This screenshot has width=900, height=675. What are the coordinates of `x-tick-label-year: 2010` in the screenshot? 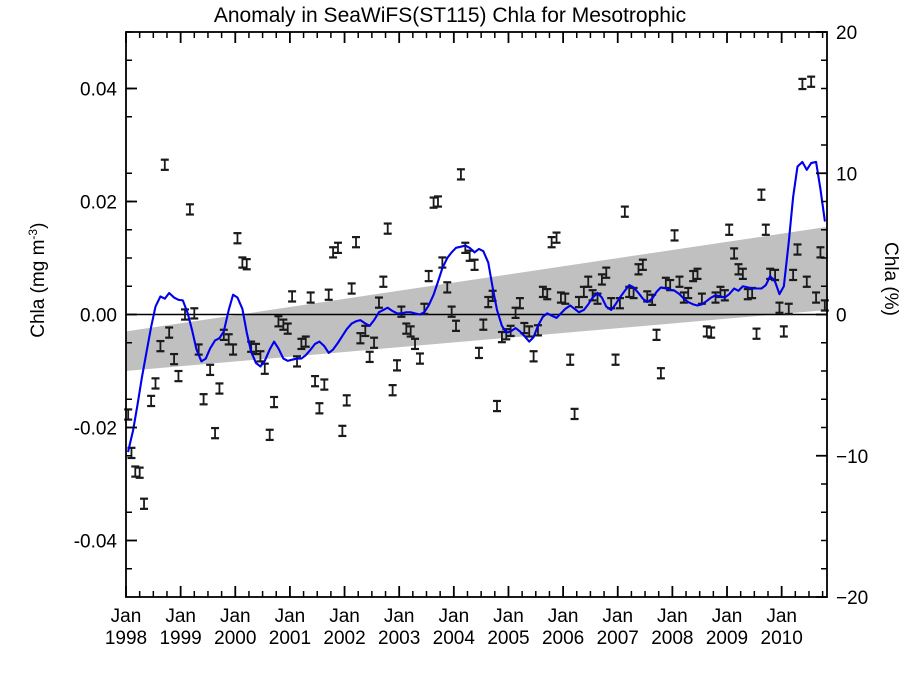 It's located at (782, 638).